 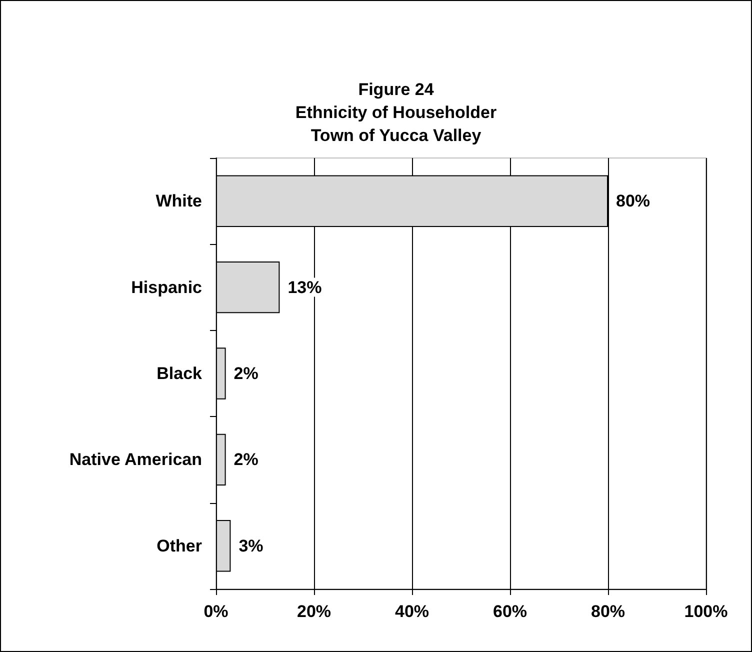 I want to click on x-tick-label: 0%, so click(x=216, y=611).